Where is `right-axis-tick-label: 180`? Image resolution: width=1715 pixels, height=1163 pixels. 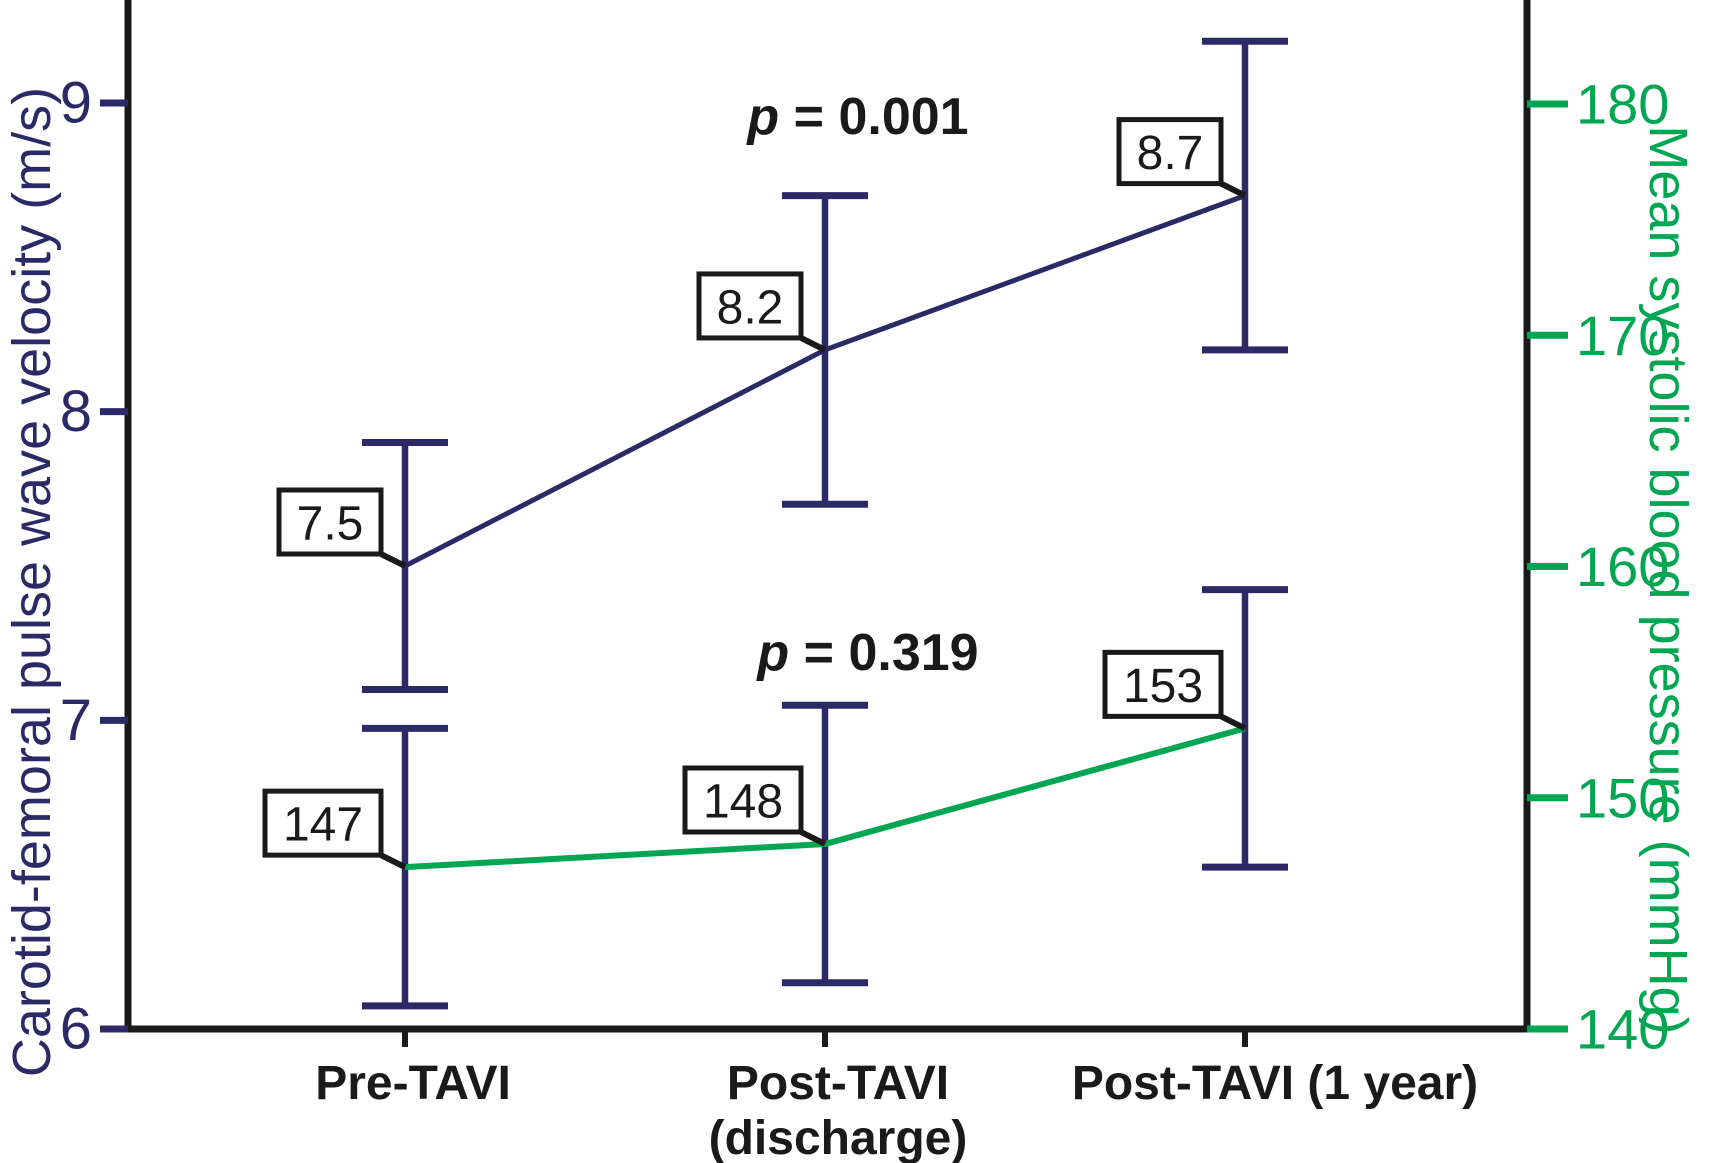
right-axis-tick-label: 180 is located at coordinates (1622, 104).